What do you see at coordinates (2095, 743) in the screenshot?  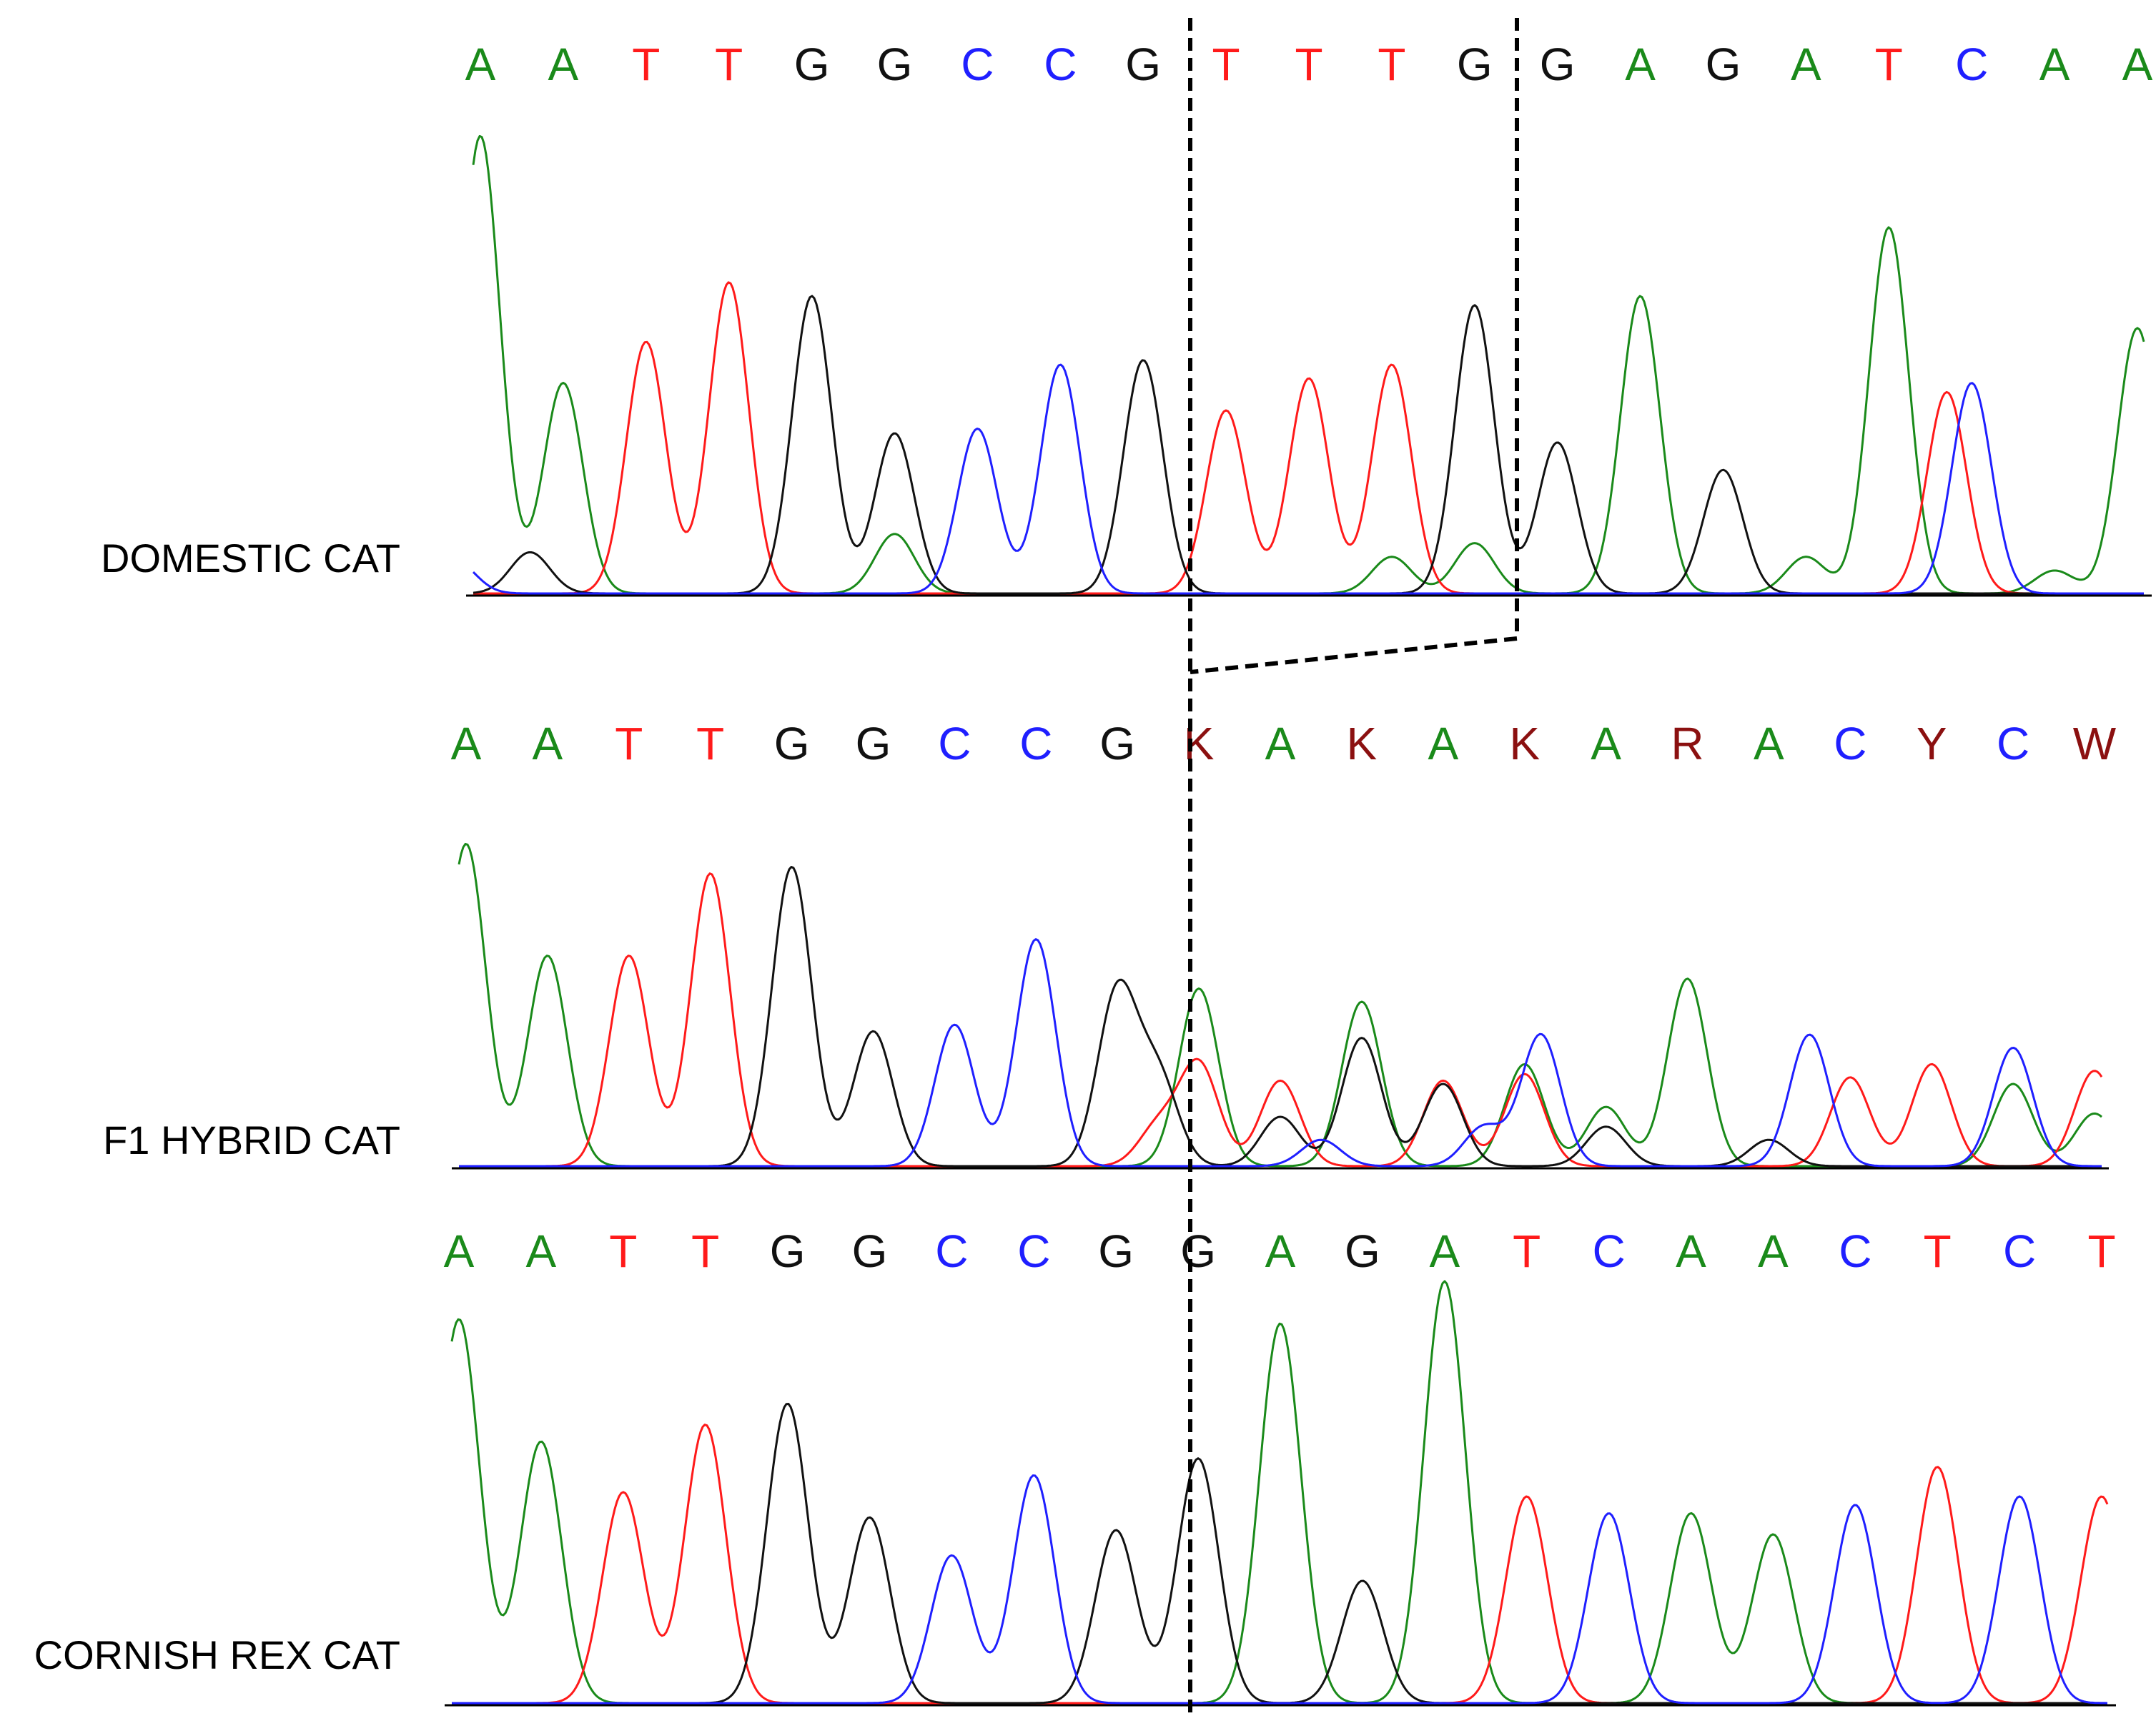 I see `base-call: W` at bounding box center [2095, 743].